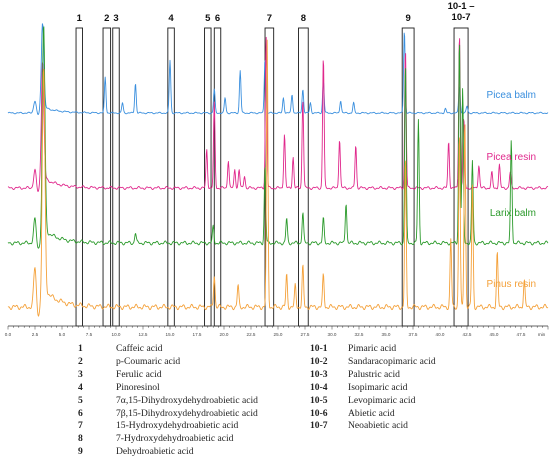 This screenshot has height=460, width=550. I want to click on series-label-3: Pinus resin, so click(511, 284).